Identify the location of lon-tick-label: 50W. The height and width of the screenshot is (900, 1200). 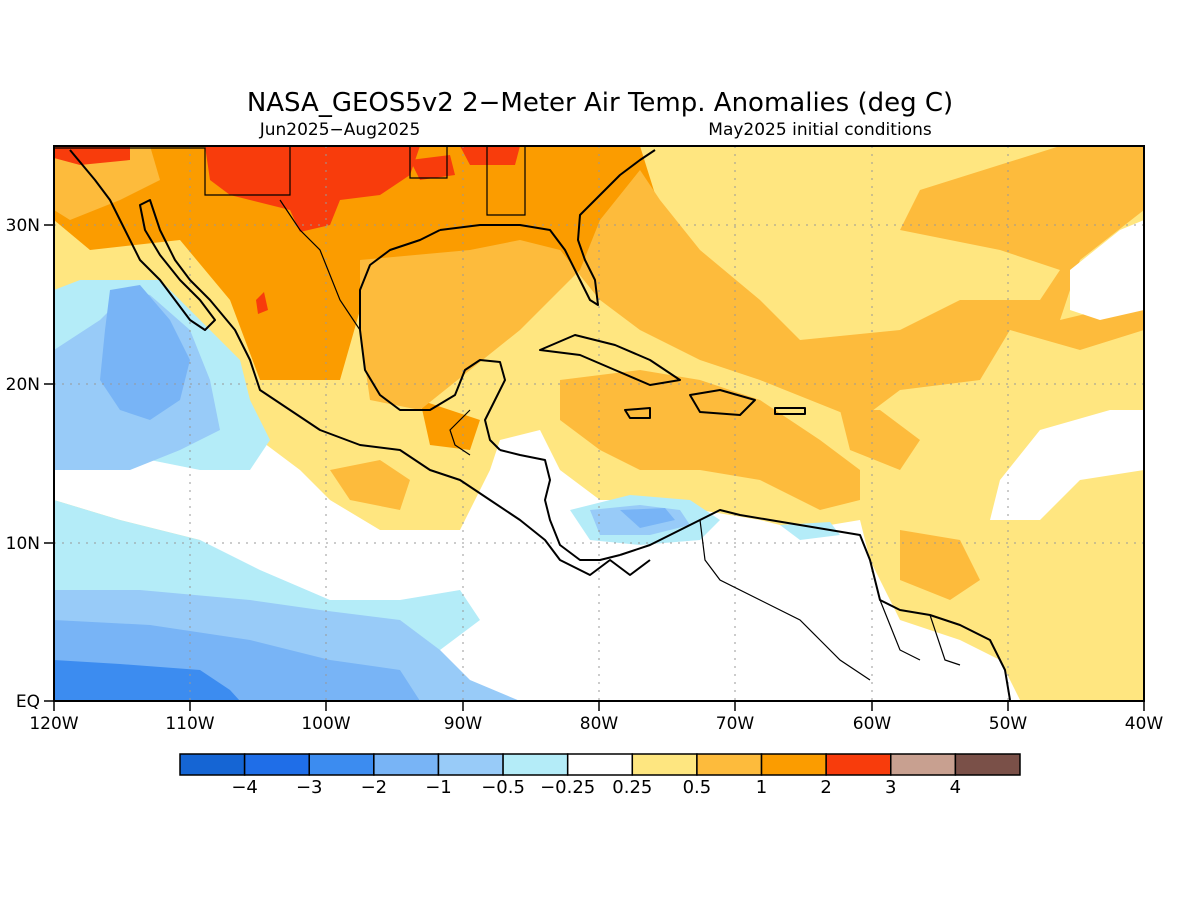
(1008, 724).